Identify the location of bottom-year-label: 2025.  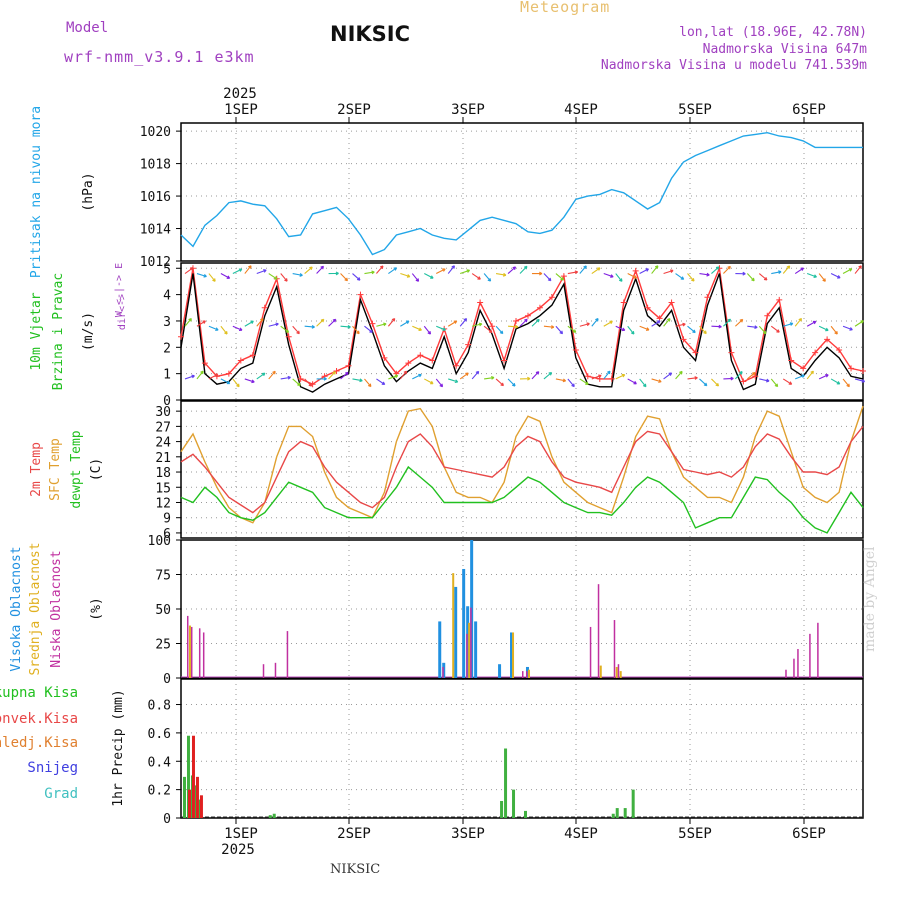
(238, 850).